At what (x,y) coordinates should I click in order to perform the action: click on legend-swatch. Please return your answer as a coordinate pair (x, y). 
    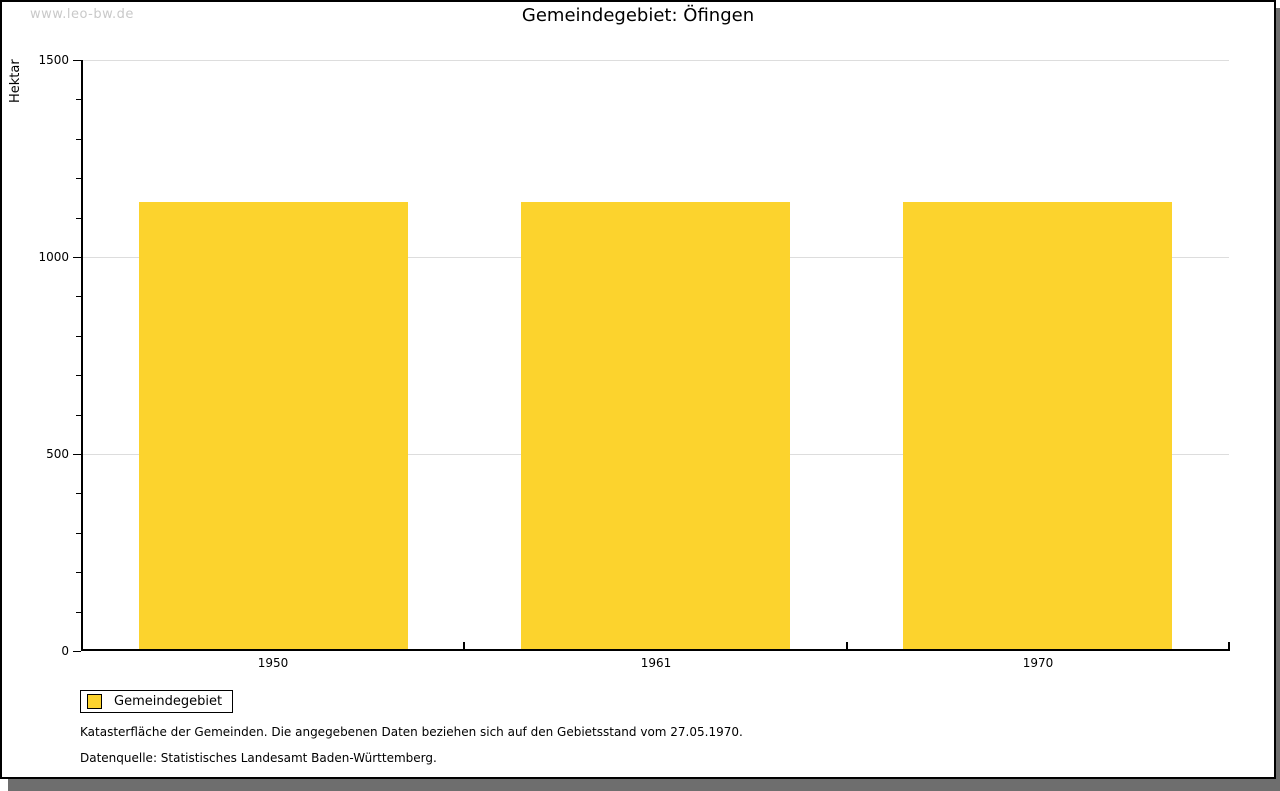
    Looking at the image, I should click on (94, 701).